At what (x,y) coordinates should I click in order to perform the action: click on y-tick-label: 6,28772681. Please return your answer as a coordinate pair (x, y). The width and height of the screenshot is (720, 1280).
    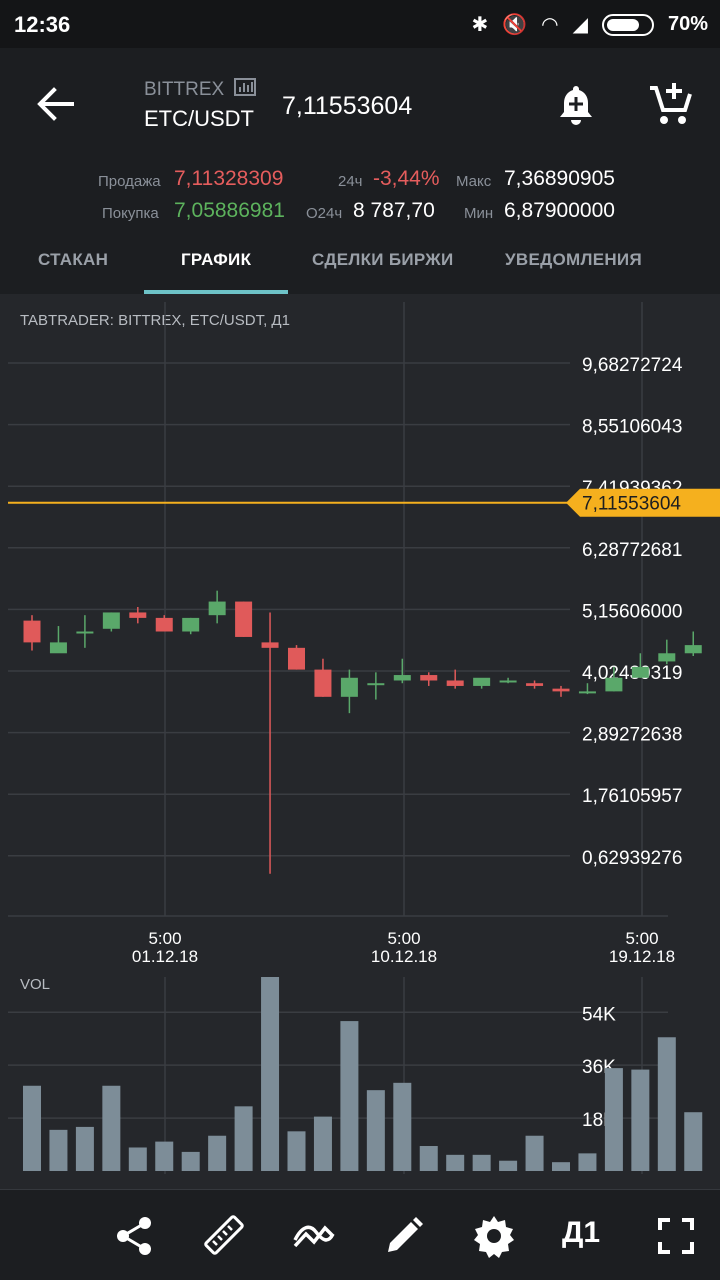
    Looking at the image, I should click on (632, 550).